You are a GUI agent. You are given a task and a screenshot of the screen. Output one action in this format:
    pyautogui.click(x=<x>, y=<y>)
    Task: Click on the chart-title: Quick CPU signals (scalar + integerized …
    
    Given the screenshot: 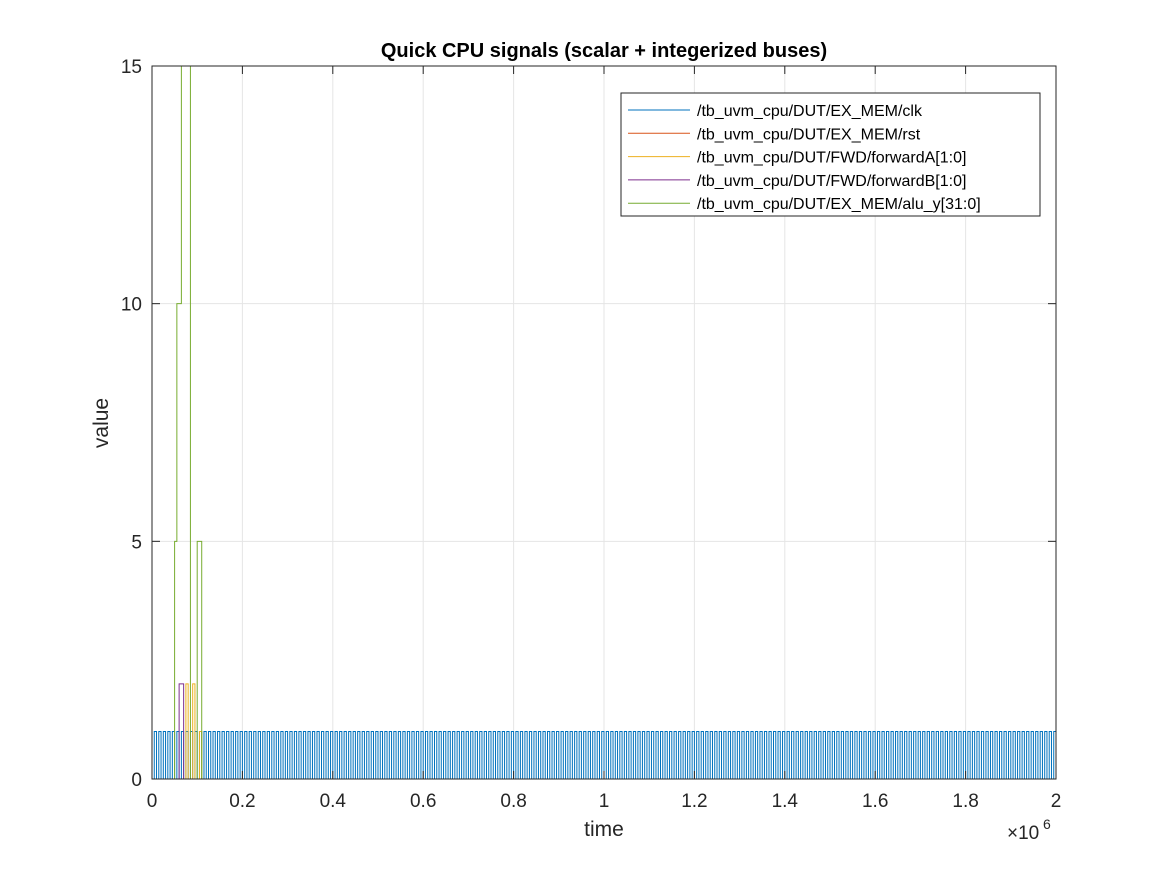 What is the action you would take?
    pyautogui.click(x=604, y=51)
    